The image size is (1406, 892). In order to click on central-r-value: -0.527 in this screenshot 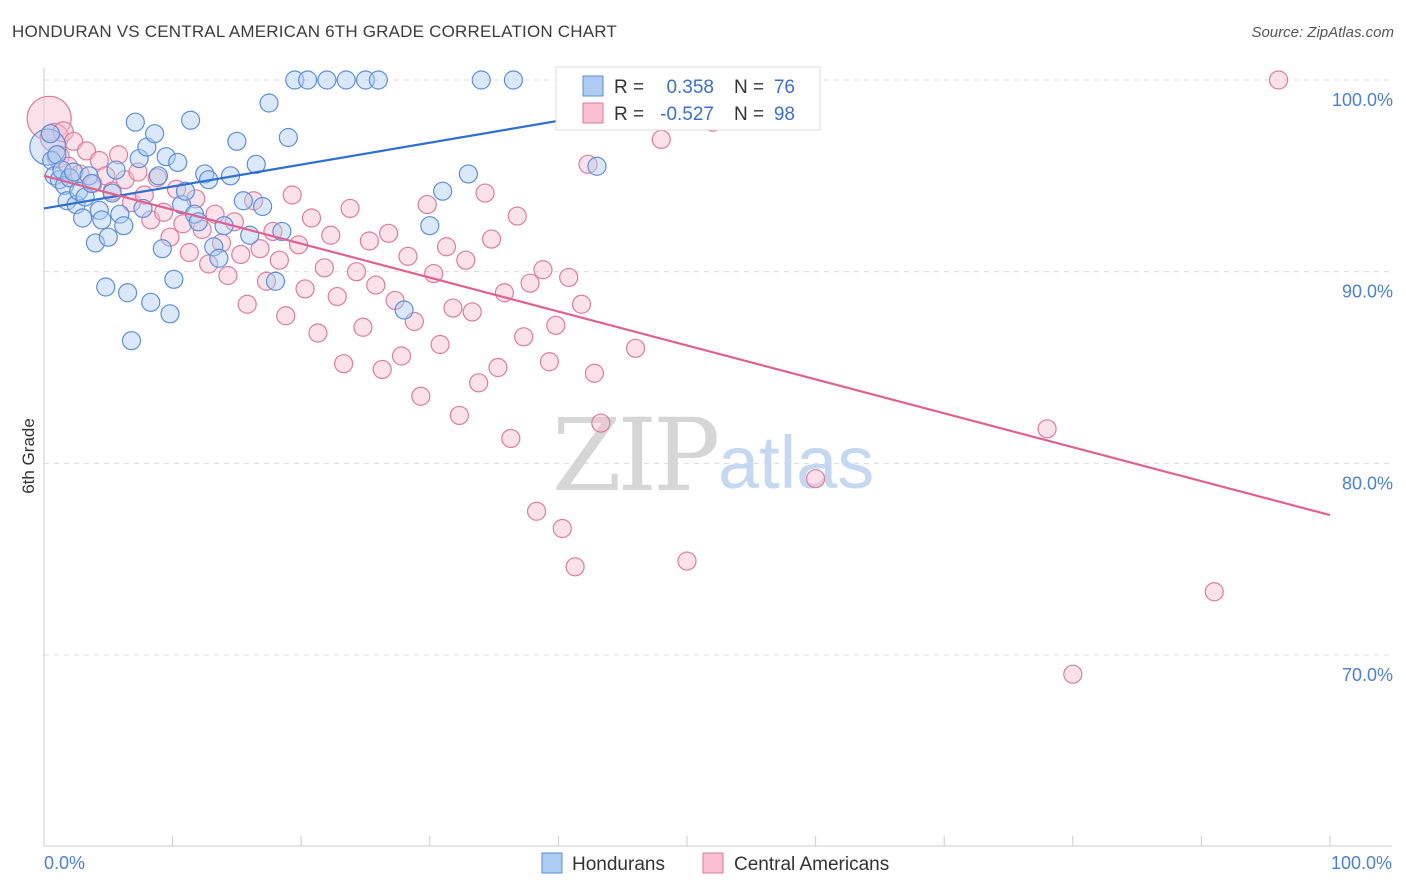, I will do `click(687, 114)`.